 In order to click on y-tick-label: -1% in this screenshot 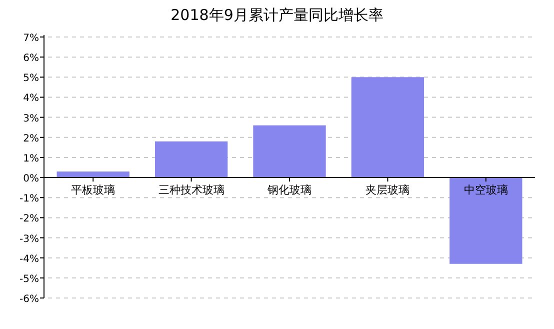, I will do `click(29, 199)`.